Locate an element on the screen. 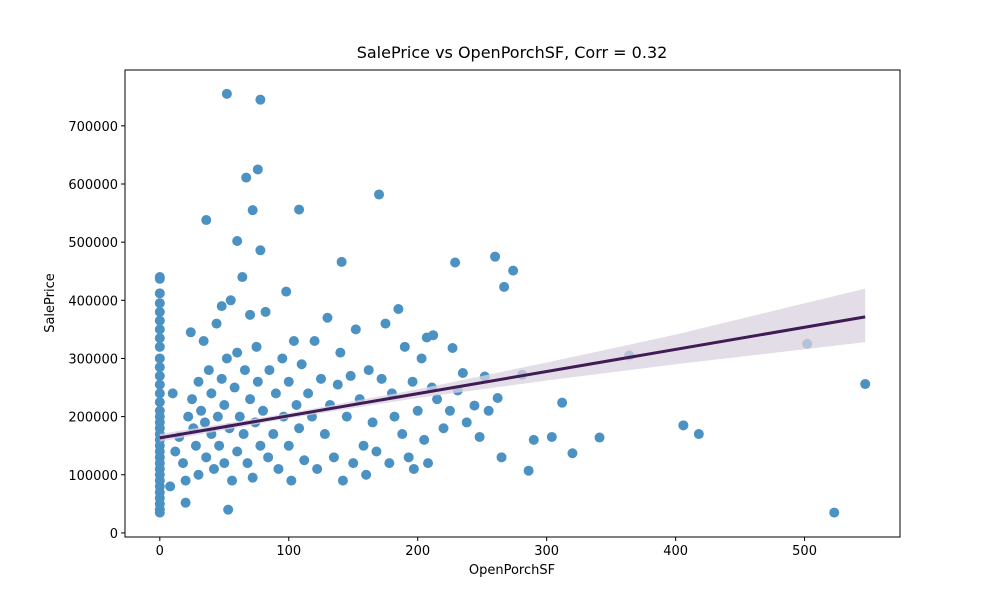  y-tick-label: 300000 is located at coordinates (93, 359).